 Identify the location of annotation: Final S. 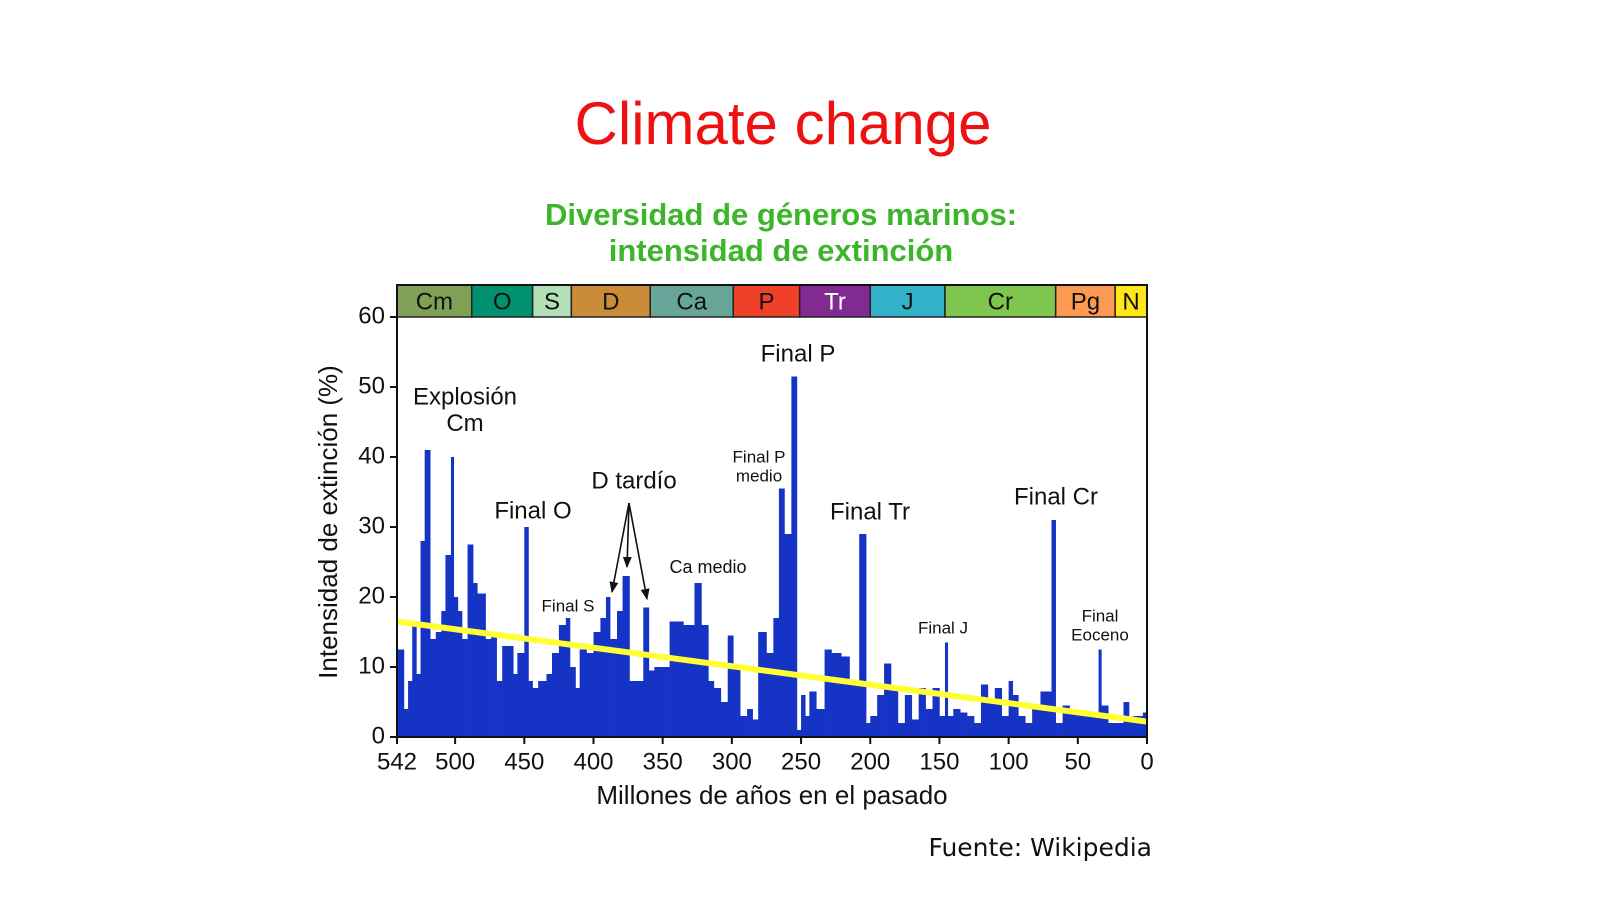
(568, 605).